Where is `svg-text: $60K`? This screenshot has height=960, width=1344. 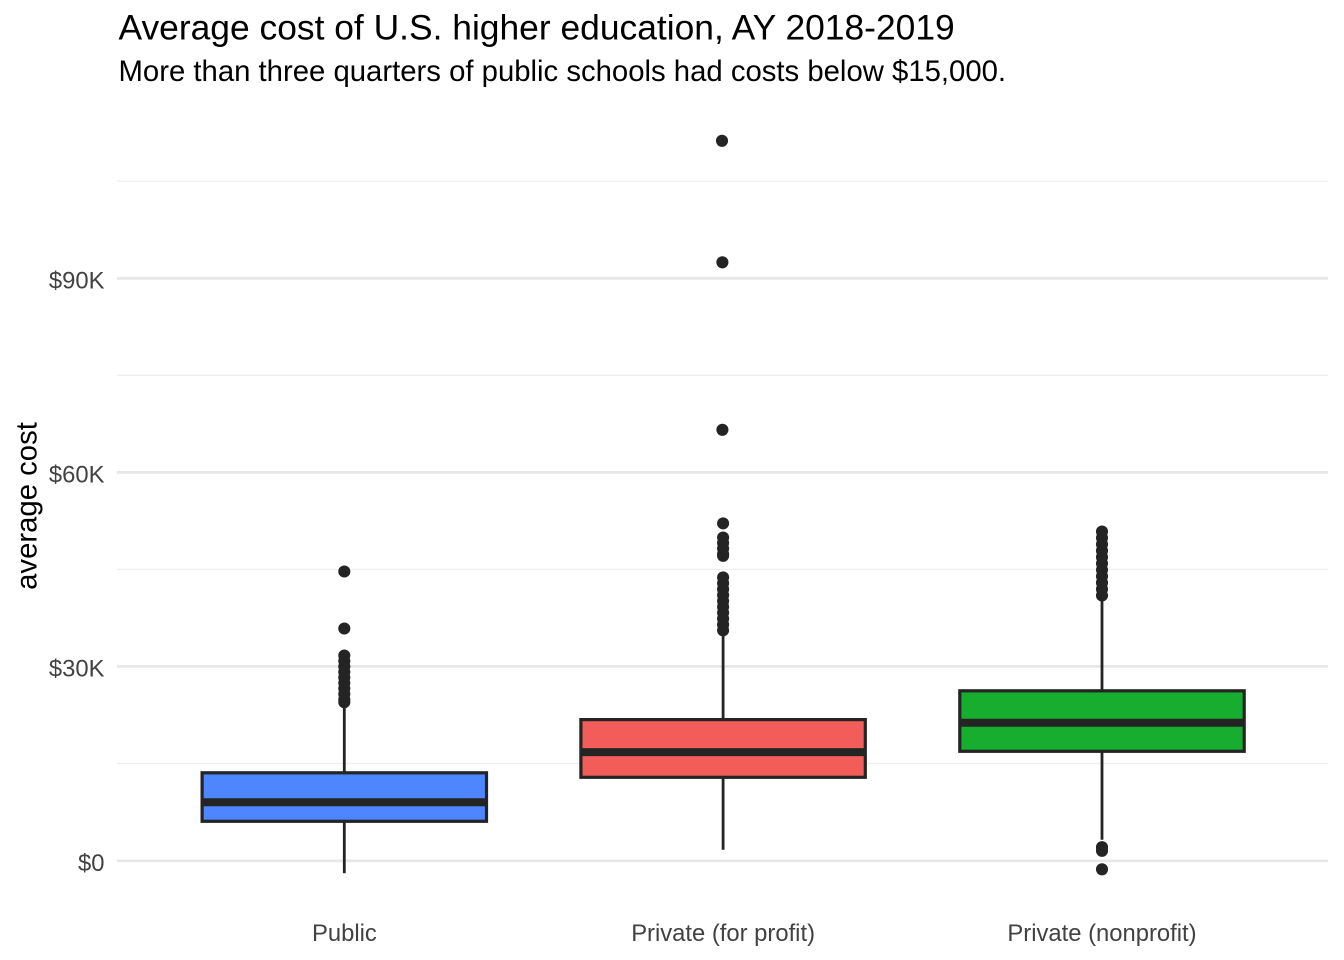 svg-text: $60K is located at coordinates (77, 475).